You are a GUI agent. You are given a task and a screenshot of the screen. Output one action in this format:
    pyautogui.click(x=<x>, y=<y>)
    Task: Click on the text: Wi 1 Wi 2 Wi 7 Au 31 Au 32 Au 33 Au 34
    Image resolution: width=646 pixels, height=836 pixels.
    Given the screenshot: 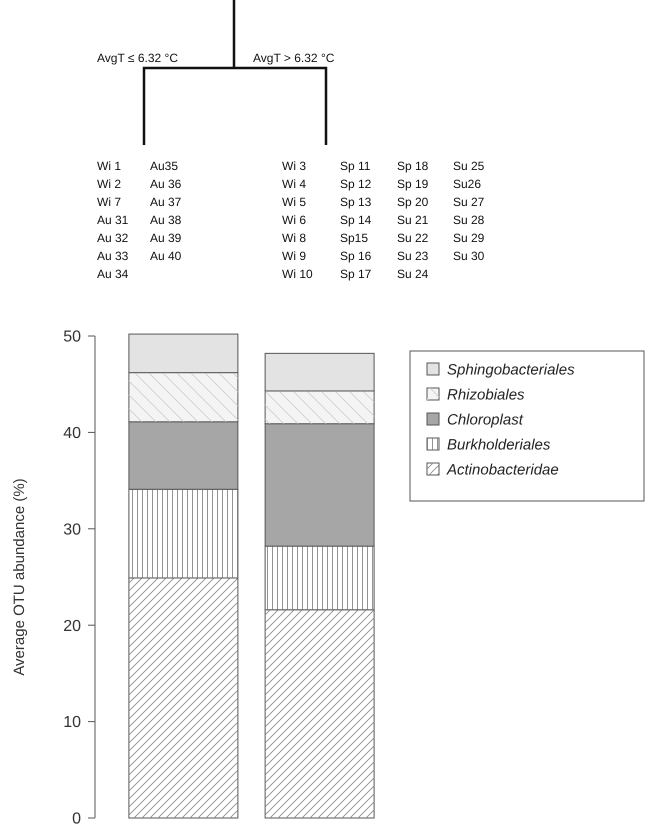 What is the action you would take?
    pyautogui.click(x=113, y=220)
    